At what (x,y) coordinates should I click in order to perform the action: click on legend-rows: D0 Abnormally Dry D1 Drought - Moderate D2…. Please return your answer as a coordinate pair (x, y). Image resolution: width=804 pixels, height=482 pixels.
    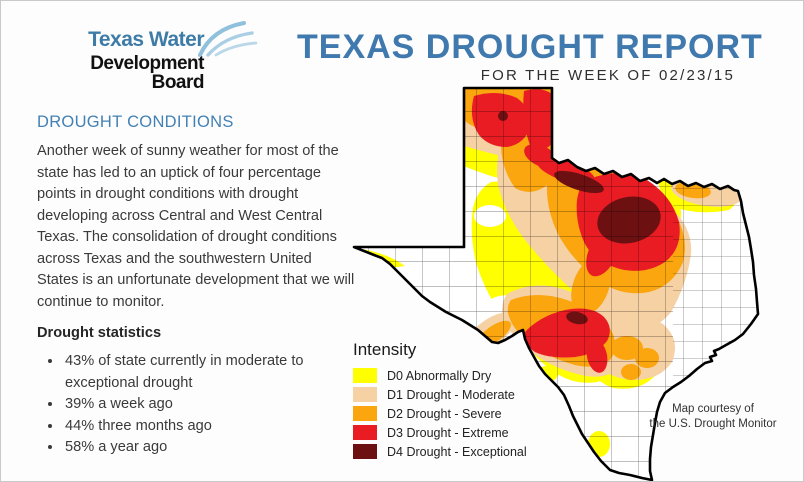
    Looking at the image, I should click on (440, 413).